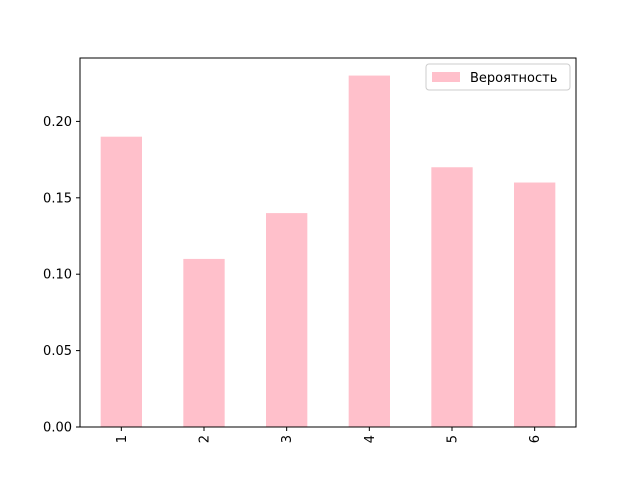 The width and height of the screenshot is (640, 480). What do you see at coordinates (535, 439) in the screenshot?
I see `x-tick-label: 6` at bounding box center [535, 439].